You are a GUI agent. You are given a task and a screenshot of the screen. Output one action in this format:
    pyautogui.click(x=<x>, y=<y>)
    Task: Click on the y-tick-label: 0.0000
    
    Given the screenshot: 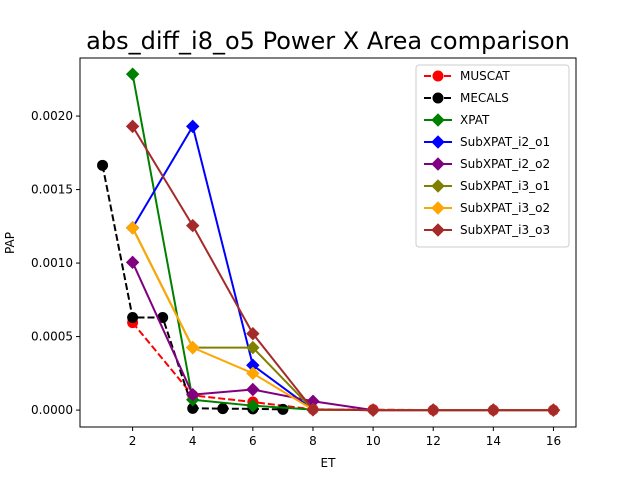 What is the action you would take?
    pyautogui.click(x=52, y=410)
    